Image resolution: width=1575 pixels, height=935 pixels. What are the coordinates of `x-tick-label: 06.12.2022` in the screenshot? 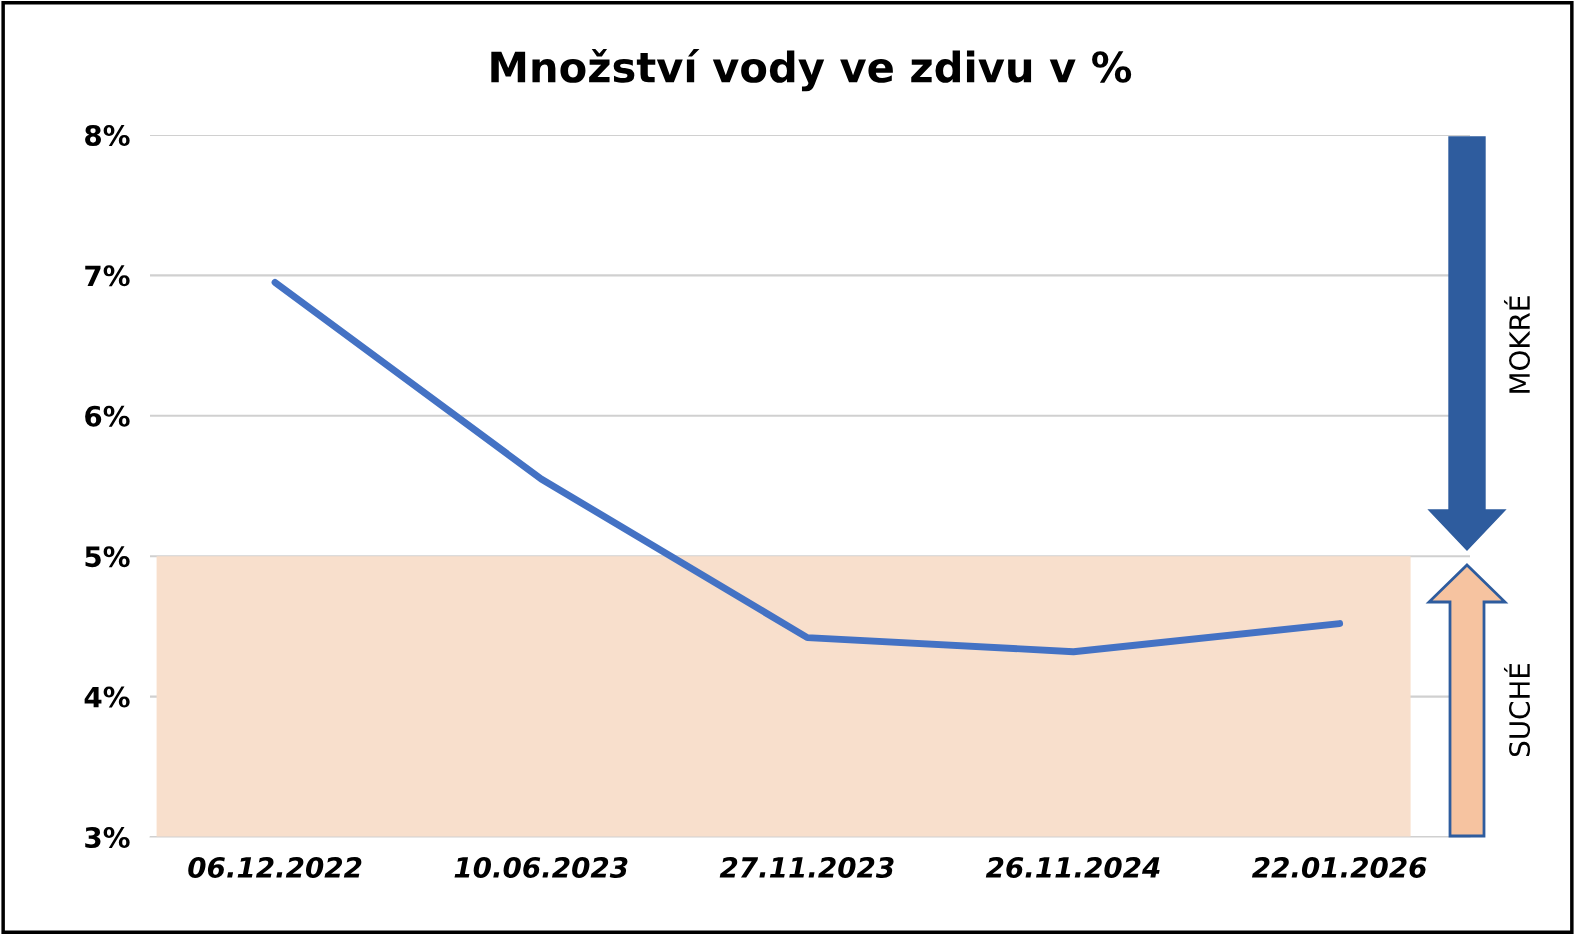 It's located at (275, 867).